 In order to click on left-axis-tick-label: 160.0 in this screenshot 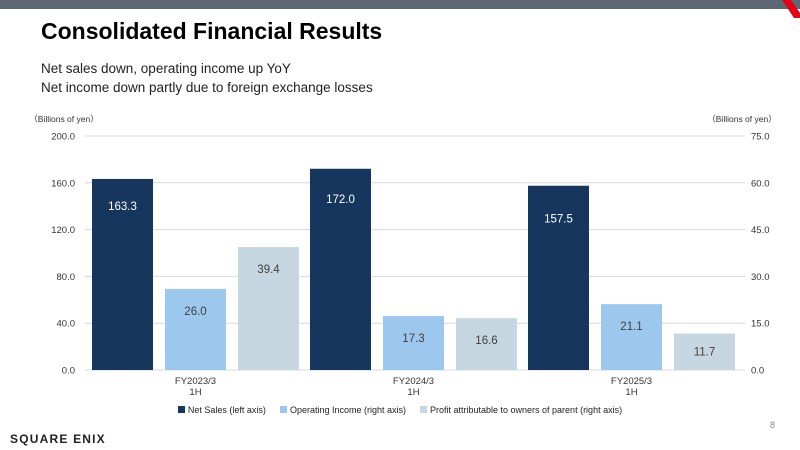, I will do `click(63, 183)`.